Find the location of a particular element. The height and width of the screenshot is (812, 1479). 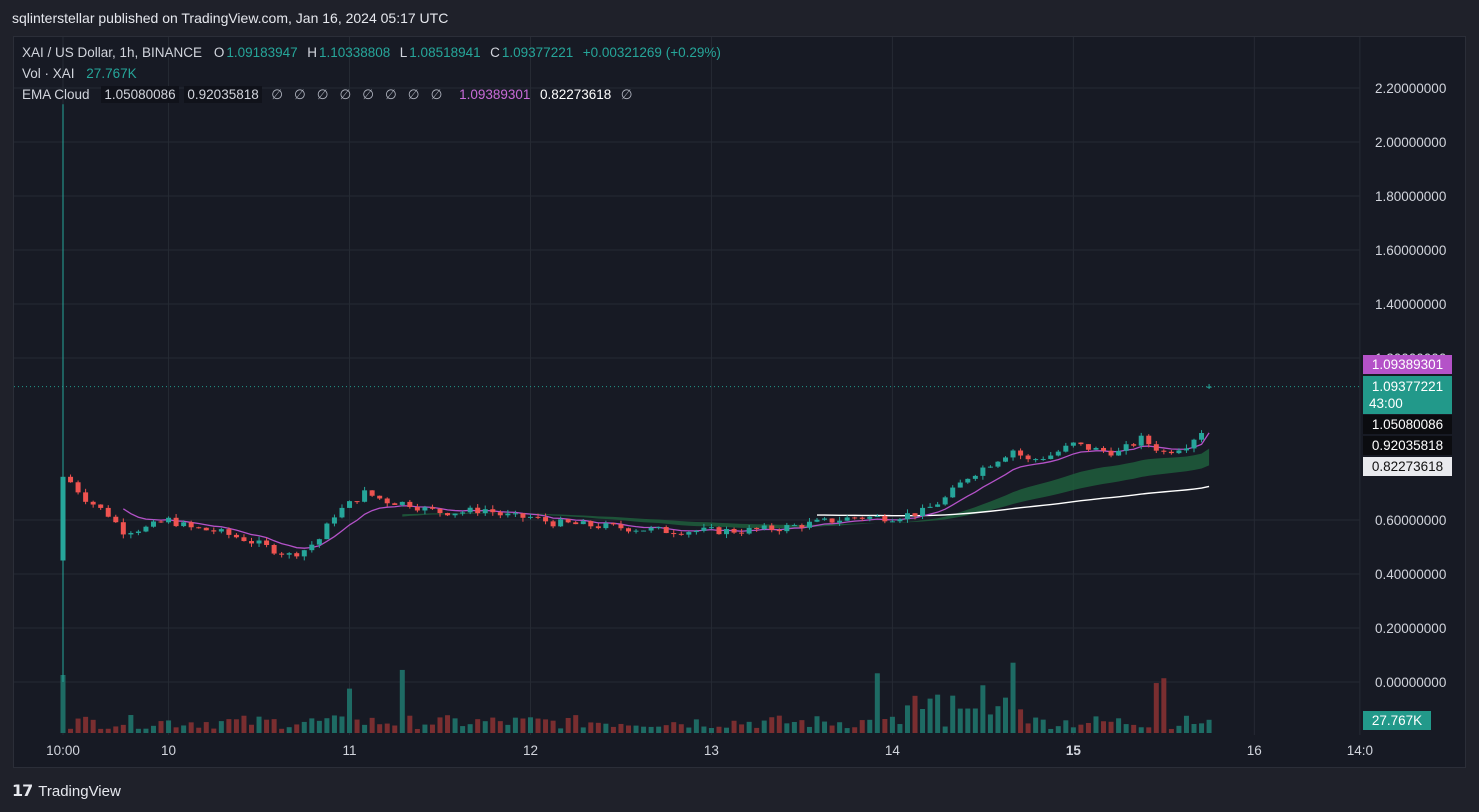

legend-open: 1.09183947 is located at coordinates (262, 52).